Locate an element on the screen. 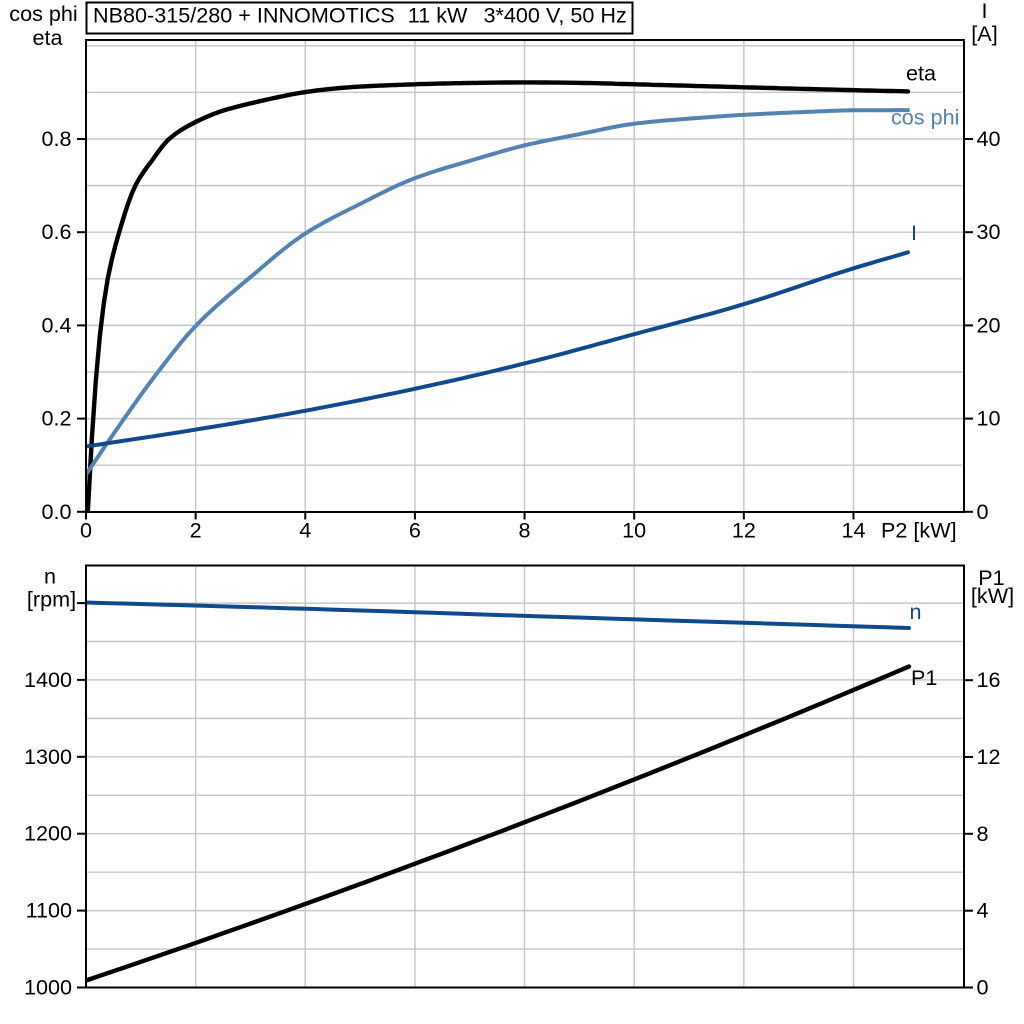 The height and width of the screenshot is (1024, 1024). svg-text: 1300 is located at coordinates (48, 756).